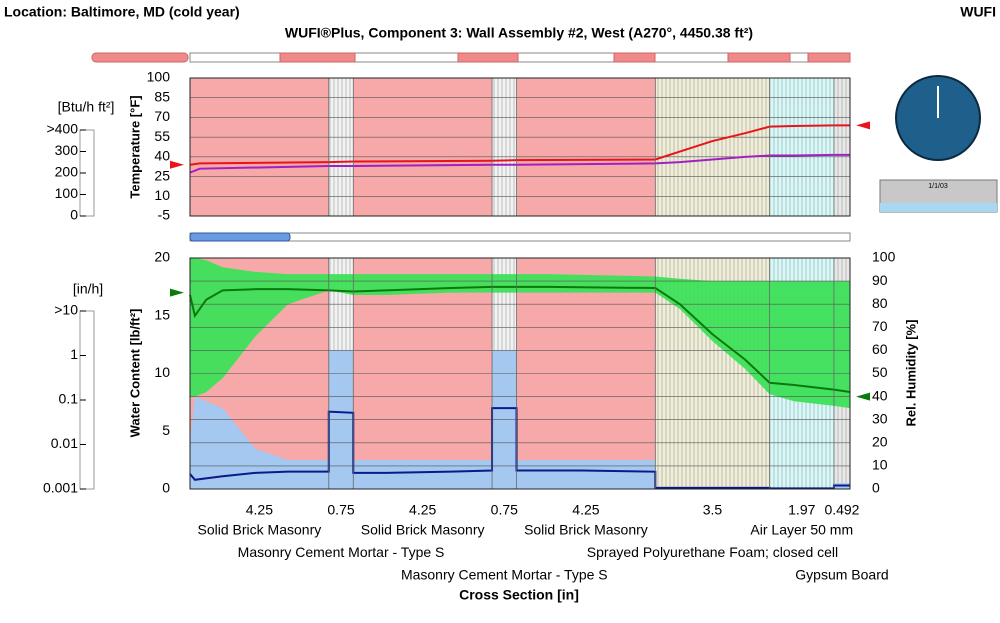 The width and height of the screenshot is (1000, 623). Describe the element at coordinates (880, 465) in the screenshot. I see `y2-tick-label: 10` at that location.